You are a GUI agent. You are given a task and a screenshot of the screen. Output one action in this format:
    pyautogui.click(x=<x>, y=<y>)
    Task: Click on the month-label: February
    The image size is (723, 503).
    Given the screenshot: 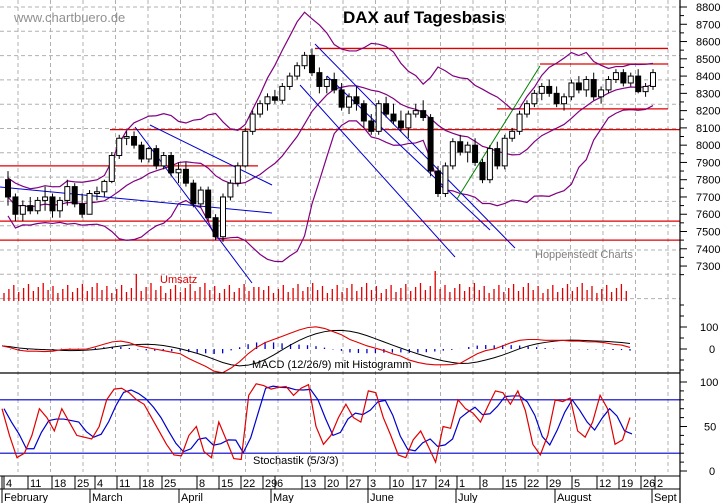 What is the action you would take?
    pyautogui.click(x=26, y=497)
    